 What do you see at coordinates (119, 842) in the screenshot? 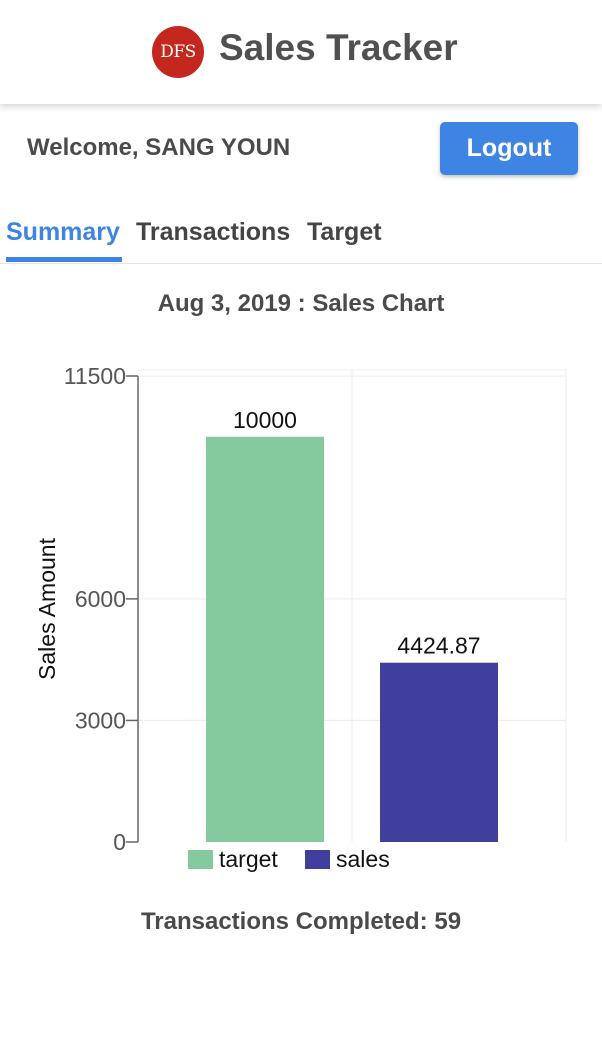
I see `y-tick-label: 0` at bounding box center [119, 842].